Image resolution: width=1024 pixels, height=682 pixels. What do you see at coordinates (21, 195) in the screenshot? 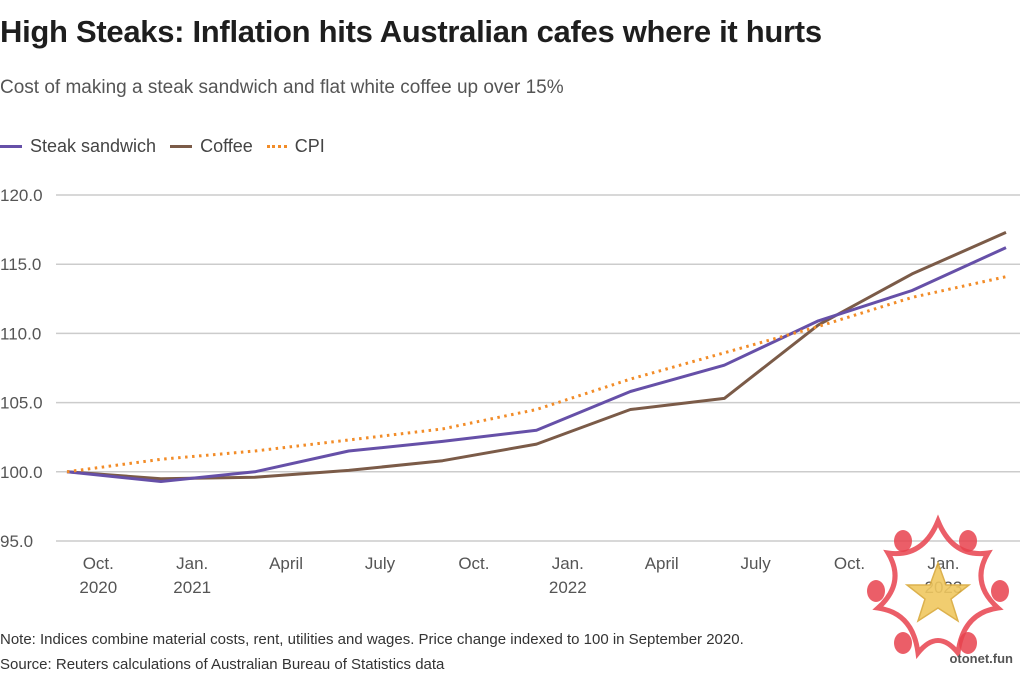
I see `y-tick-label: 120.0` at bounding box center [21, 195].